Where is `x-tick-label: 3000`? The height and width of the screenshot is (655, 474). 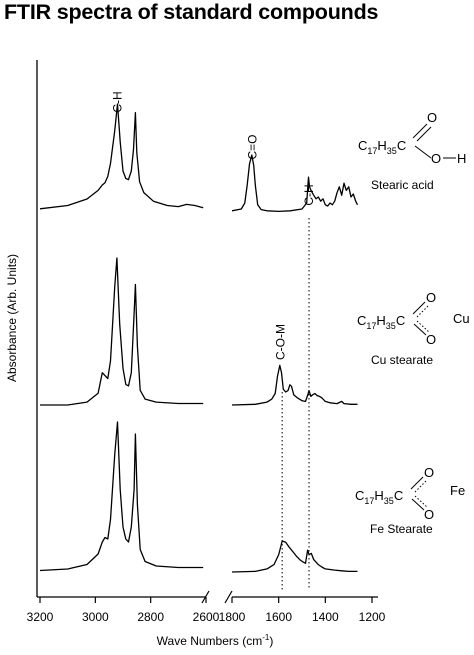 x-tick-label: 3000 is located at coordinates (95, 617).